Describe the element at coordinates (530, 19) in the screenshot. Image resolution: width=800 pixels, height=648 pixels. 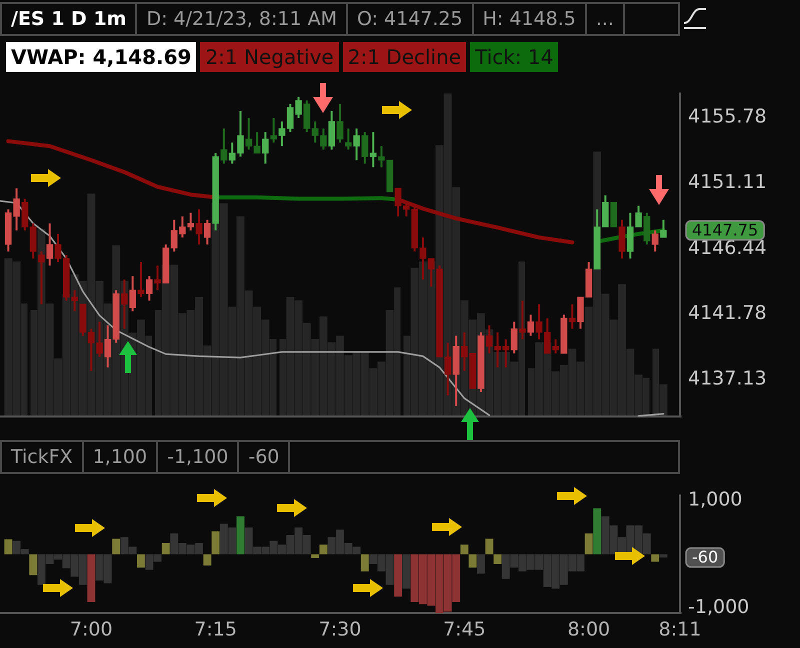
I see `text: H: 4148.5` at that location.